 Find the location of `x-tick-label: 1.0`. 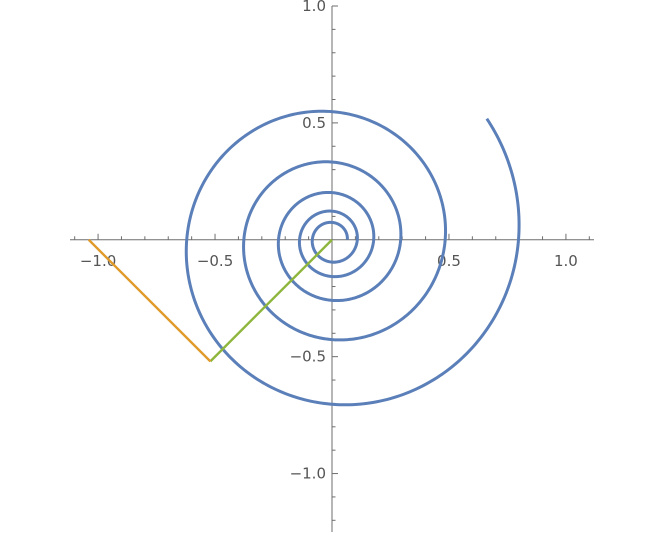

x-tick-label: 1.0 is located at coordinates (566, 261).